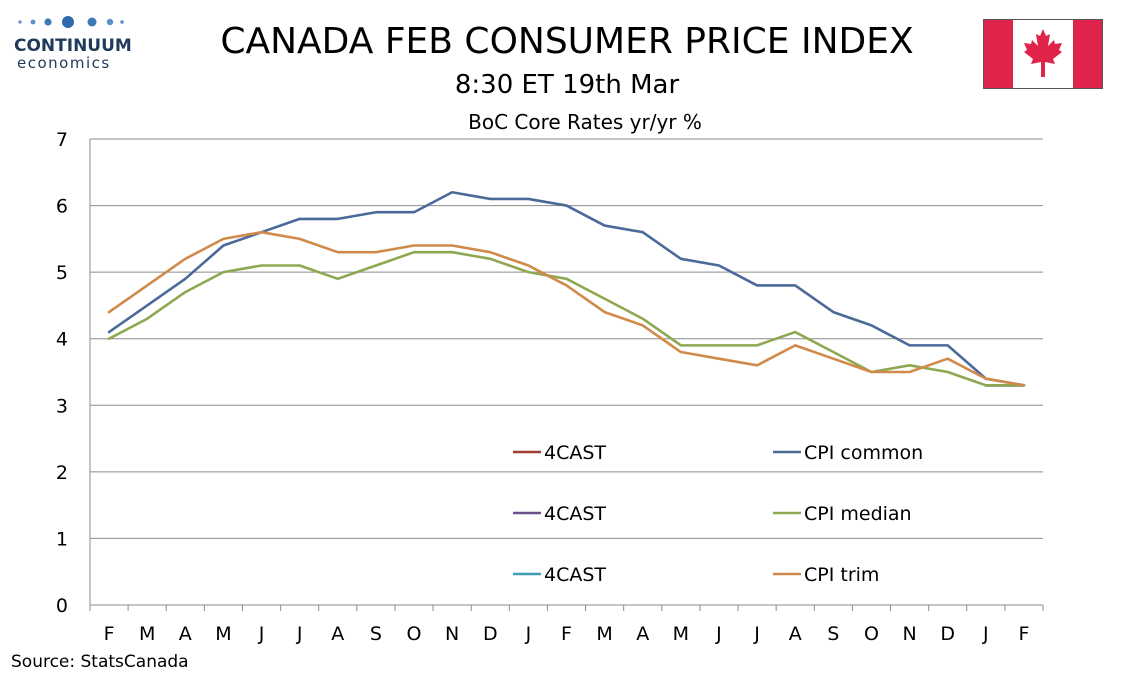 The image size is (1134, 680). Describe the element at coordinates (863, 453) in the screenshot. I see `legend-label: CPI common` at that location.